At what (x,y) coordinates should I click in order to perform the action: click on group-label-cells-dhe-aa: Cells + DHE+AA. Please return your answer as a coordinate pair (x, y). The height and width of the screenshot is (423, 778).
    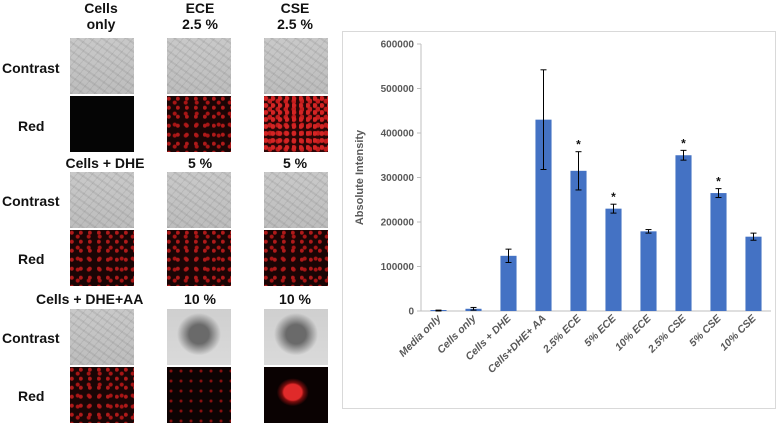
    Looking at the image, I should click on (90, 299).